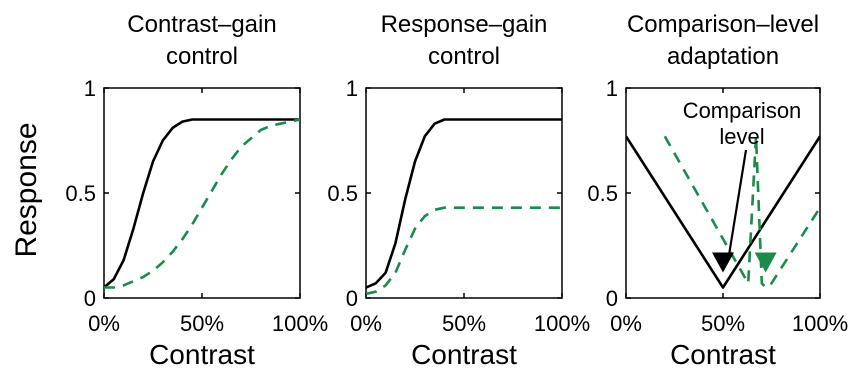 The height and width of the screenshot is (371, 851). Describe the element at coordinates (201, 24) in the screenshot. I see `chart-title-line-1: Contrast–gain` at that location.